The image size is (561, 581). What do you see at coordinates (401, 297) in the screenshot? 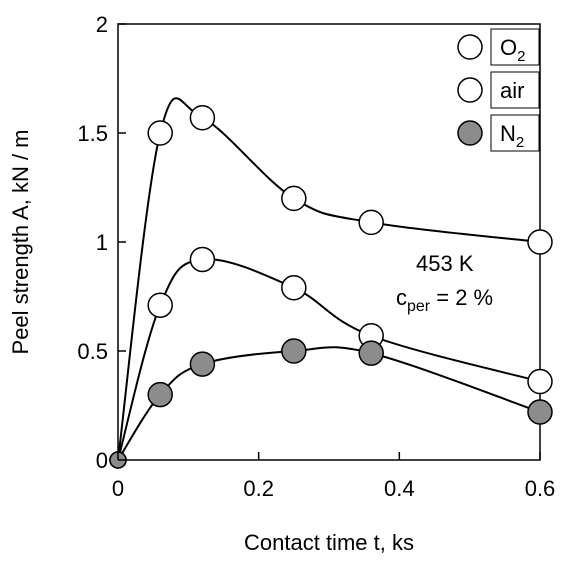
I see `annotation-conc-base: c` at bounding box center [401, 297].